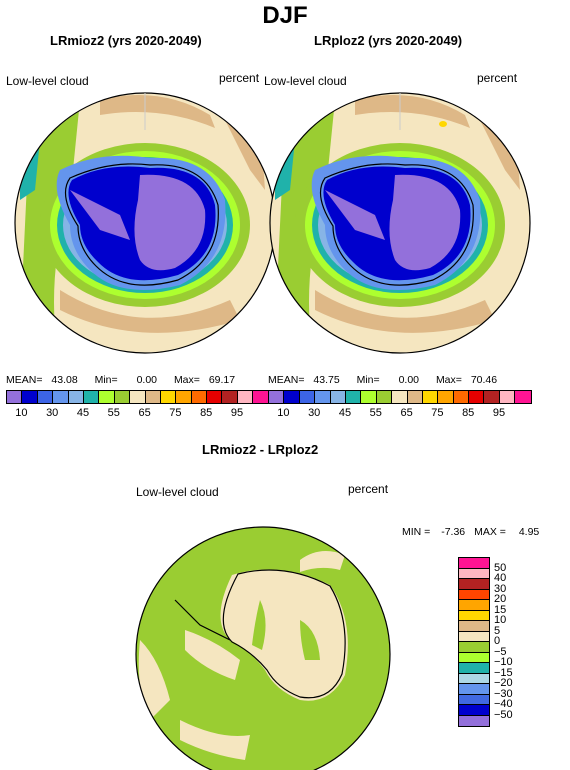  Describe the element at coordinates (503, 683) in the screenshot. I see `colorbar-tick-label: −20` at that location.